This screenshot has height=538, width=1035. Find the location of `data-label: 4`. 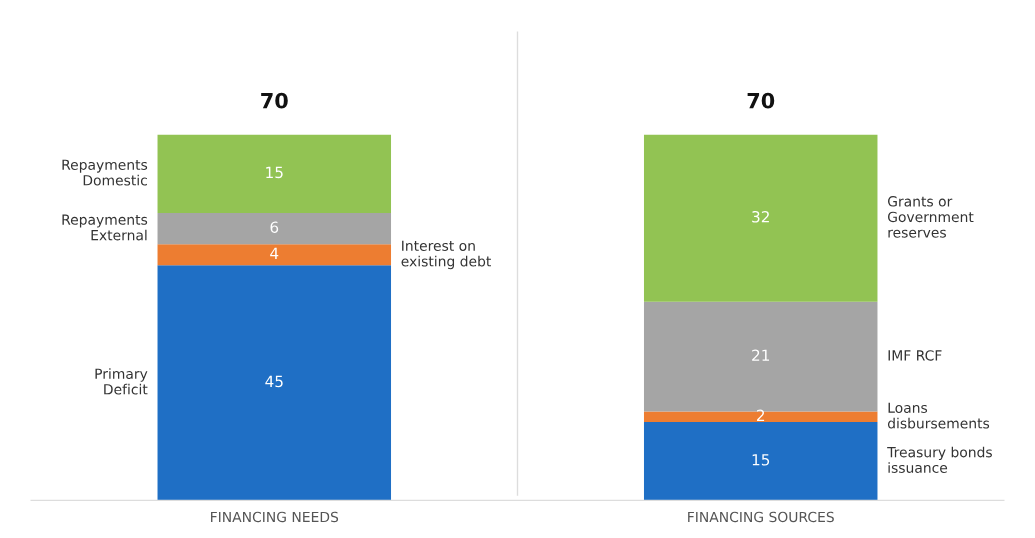

data-label: 4 is located at coordinates (274, 253).